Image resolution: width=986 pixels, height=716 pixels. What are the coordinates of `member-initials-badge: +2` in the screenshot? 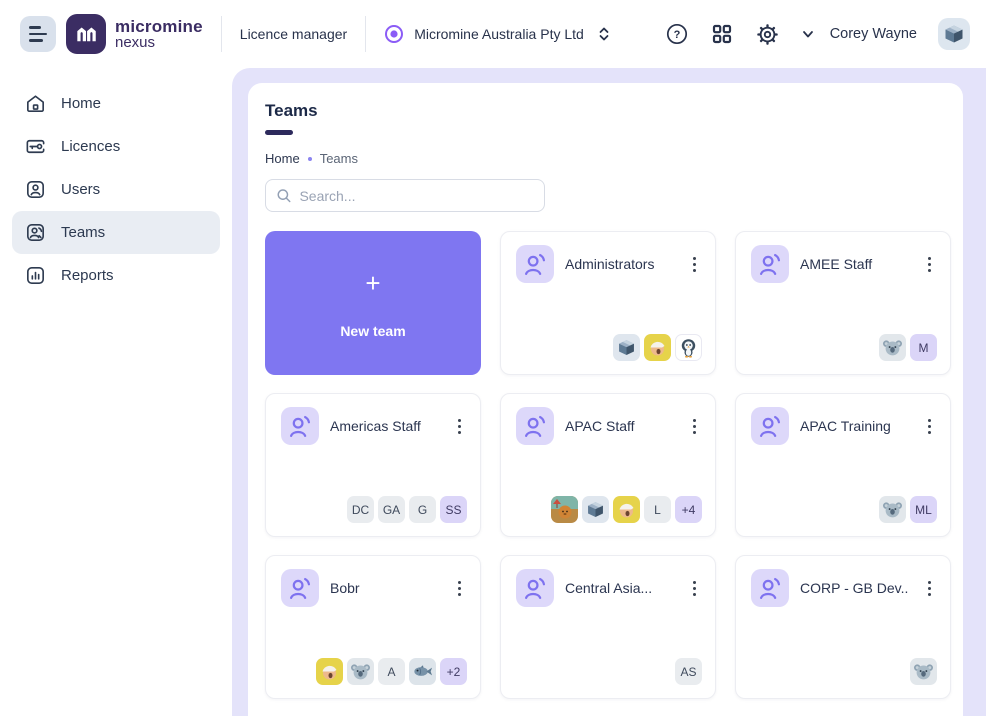 It's located at (453, 671).